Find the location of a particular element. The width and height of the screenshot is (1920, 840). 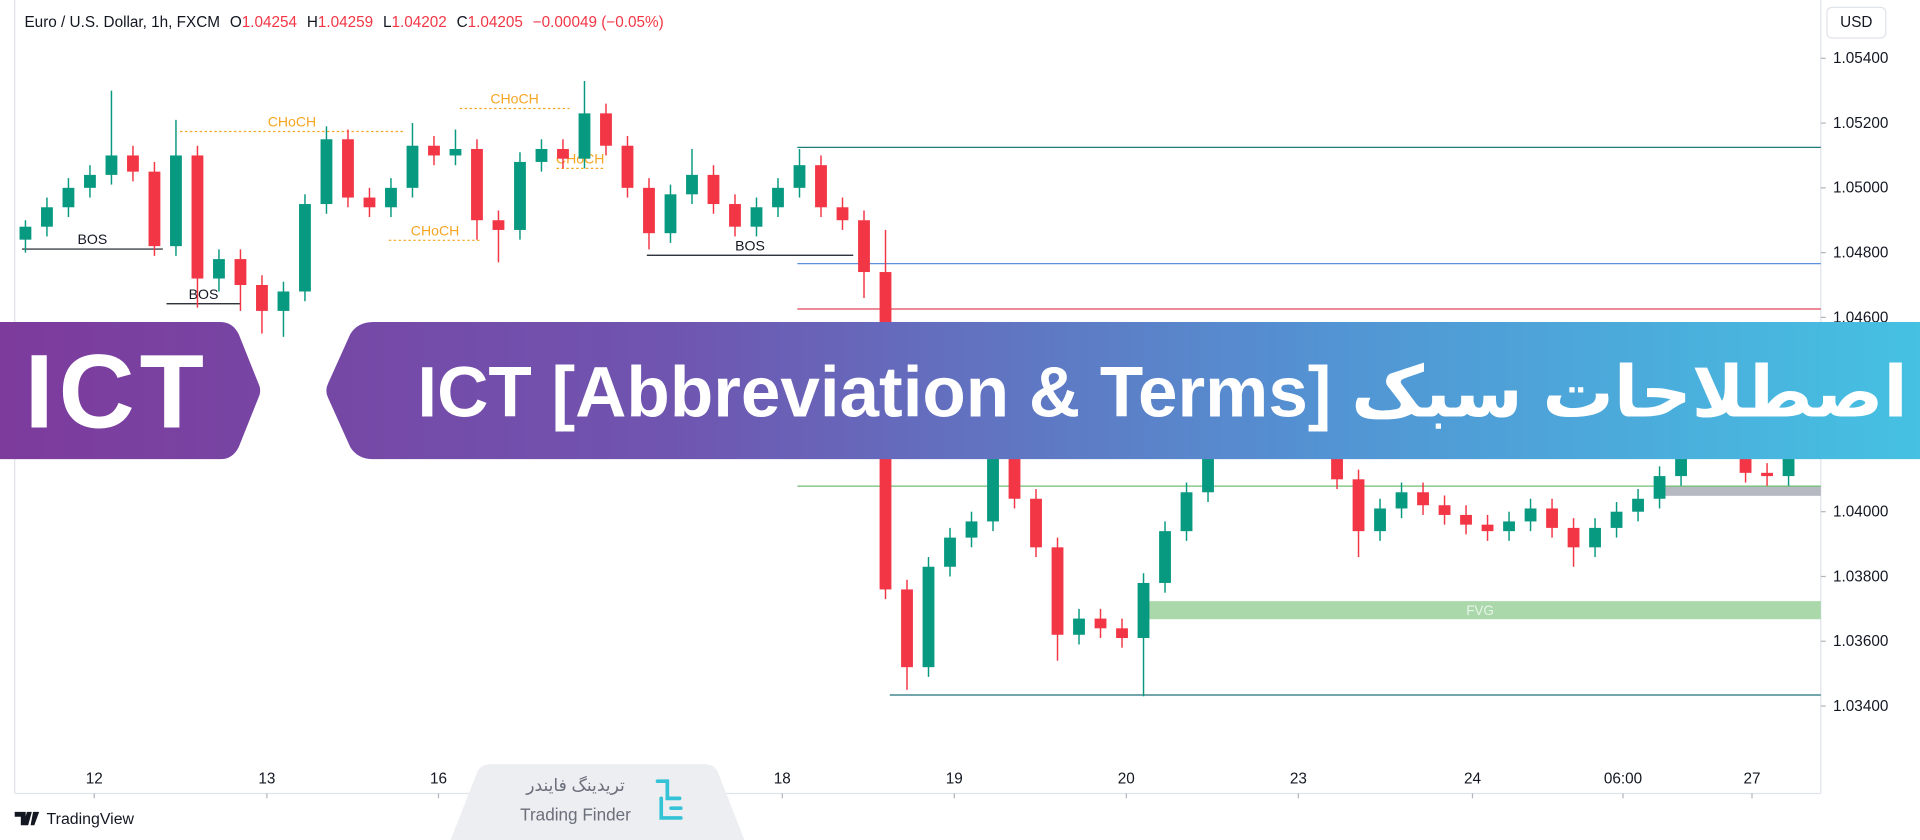

ohlc-value: 1.04254 is located at coordinates (270, 22).